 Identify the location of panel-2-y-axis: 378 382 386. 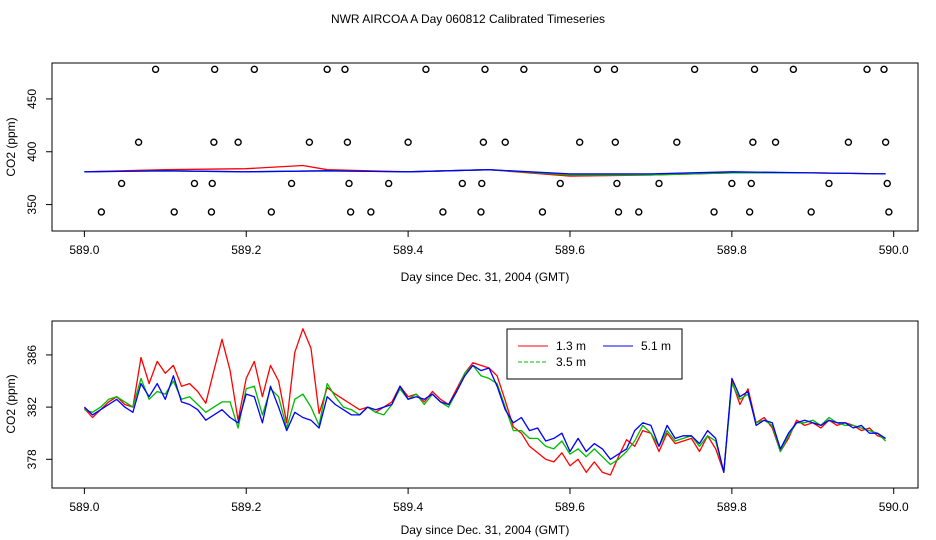
(38, 407).